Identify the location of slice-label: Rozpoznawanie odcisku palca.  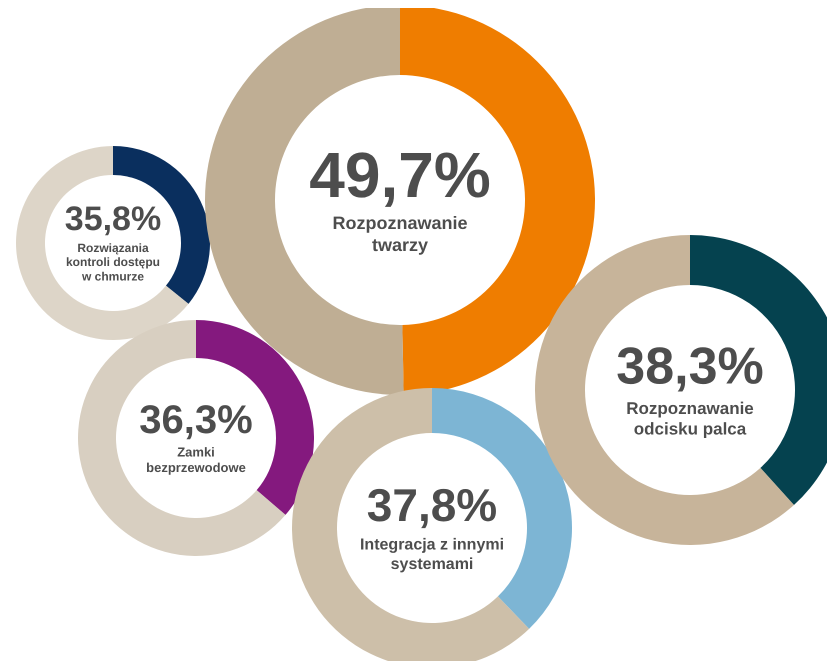
(690, 419).